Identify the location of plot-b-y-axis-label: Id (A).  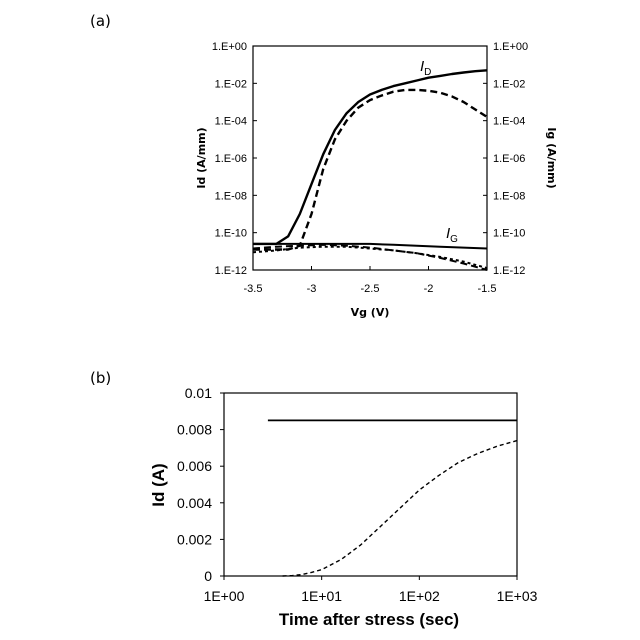
(158, 484).